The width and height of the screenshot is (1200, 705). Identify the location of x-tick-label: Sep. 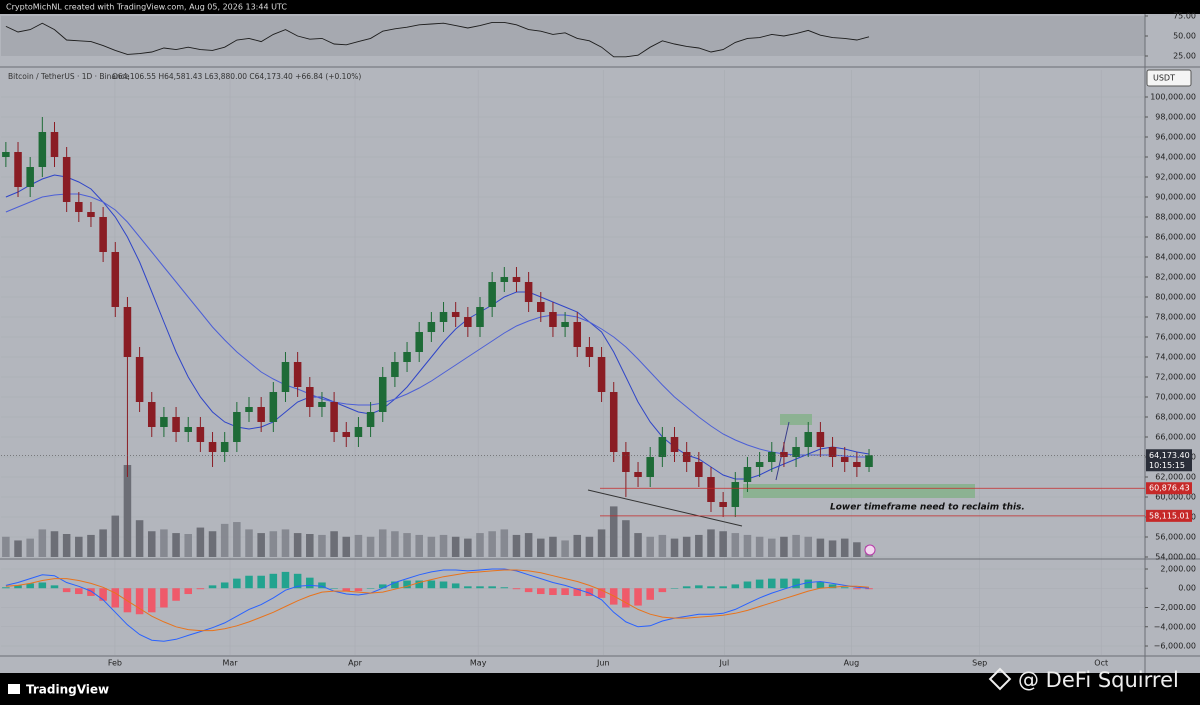
(979, 663).